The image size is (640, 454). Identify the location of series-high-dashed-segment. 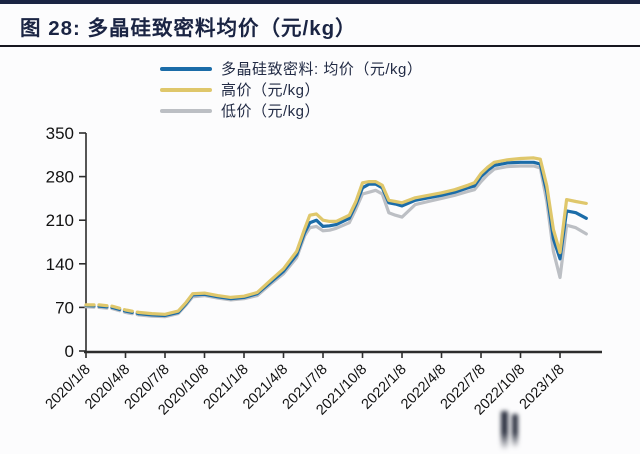
(112, 308).